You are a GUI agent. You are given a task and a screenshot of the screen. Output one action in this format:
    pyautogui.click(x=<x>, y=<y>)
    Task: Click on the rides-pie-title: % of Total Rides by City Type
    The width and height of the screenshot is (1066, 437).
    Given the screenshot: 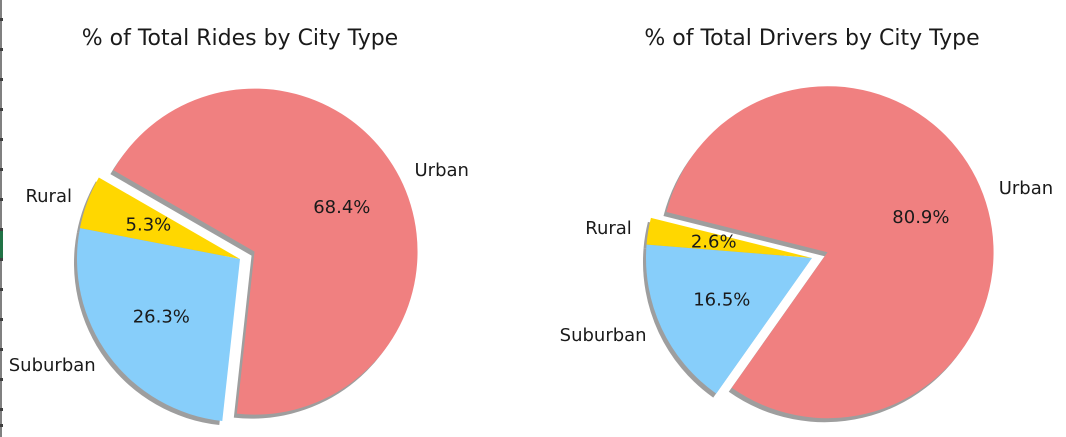 What is the action you would take?
    pyautogui.click(x=240, y=38)
    